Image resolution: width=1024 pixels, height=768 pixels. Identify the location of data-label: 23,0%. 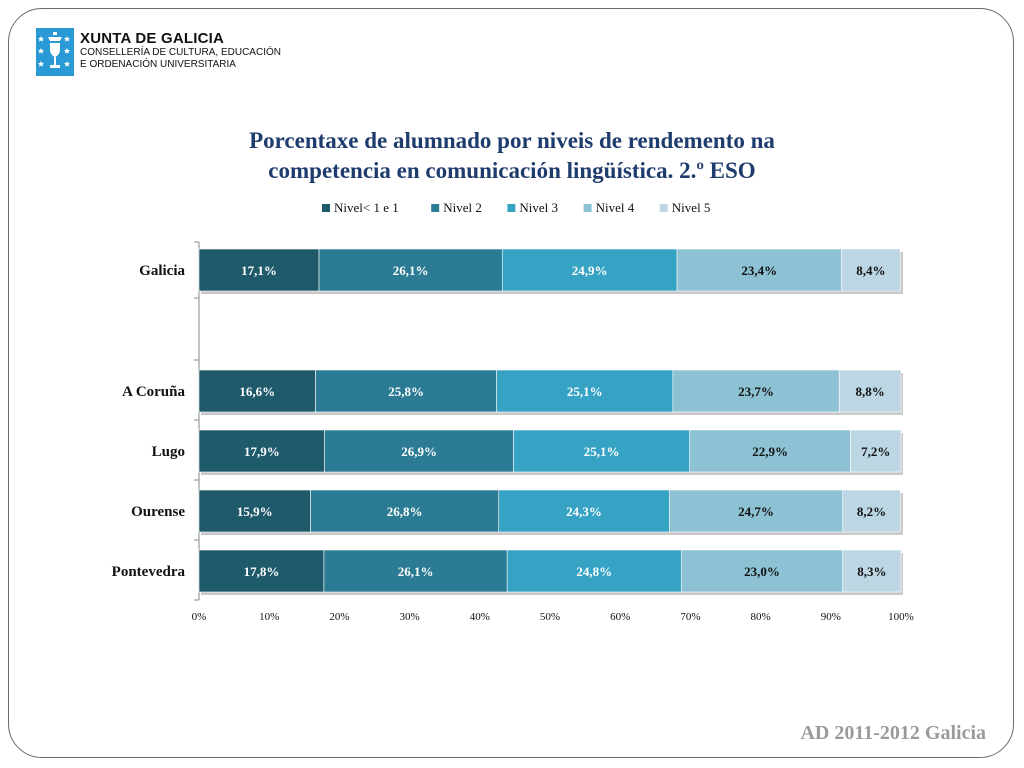
(762, 571).